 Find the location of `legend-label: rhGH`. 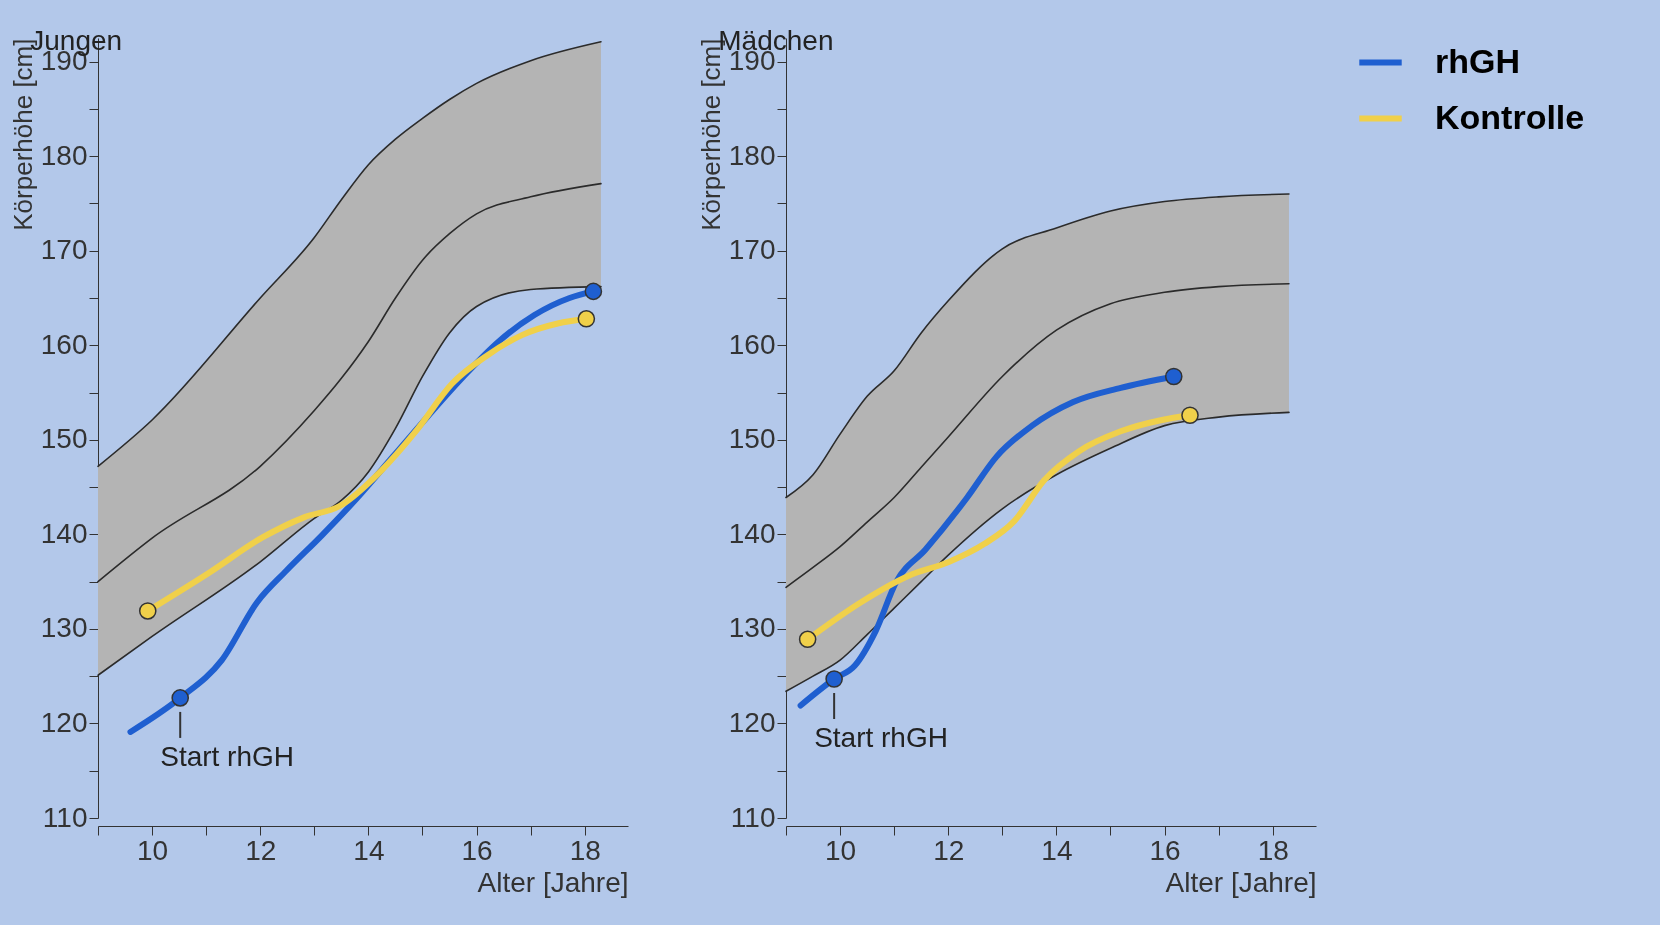

legend-label: rhGH is located at coordinates (1477, 60).